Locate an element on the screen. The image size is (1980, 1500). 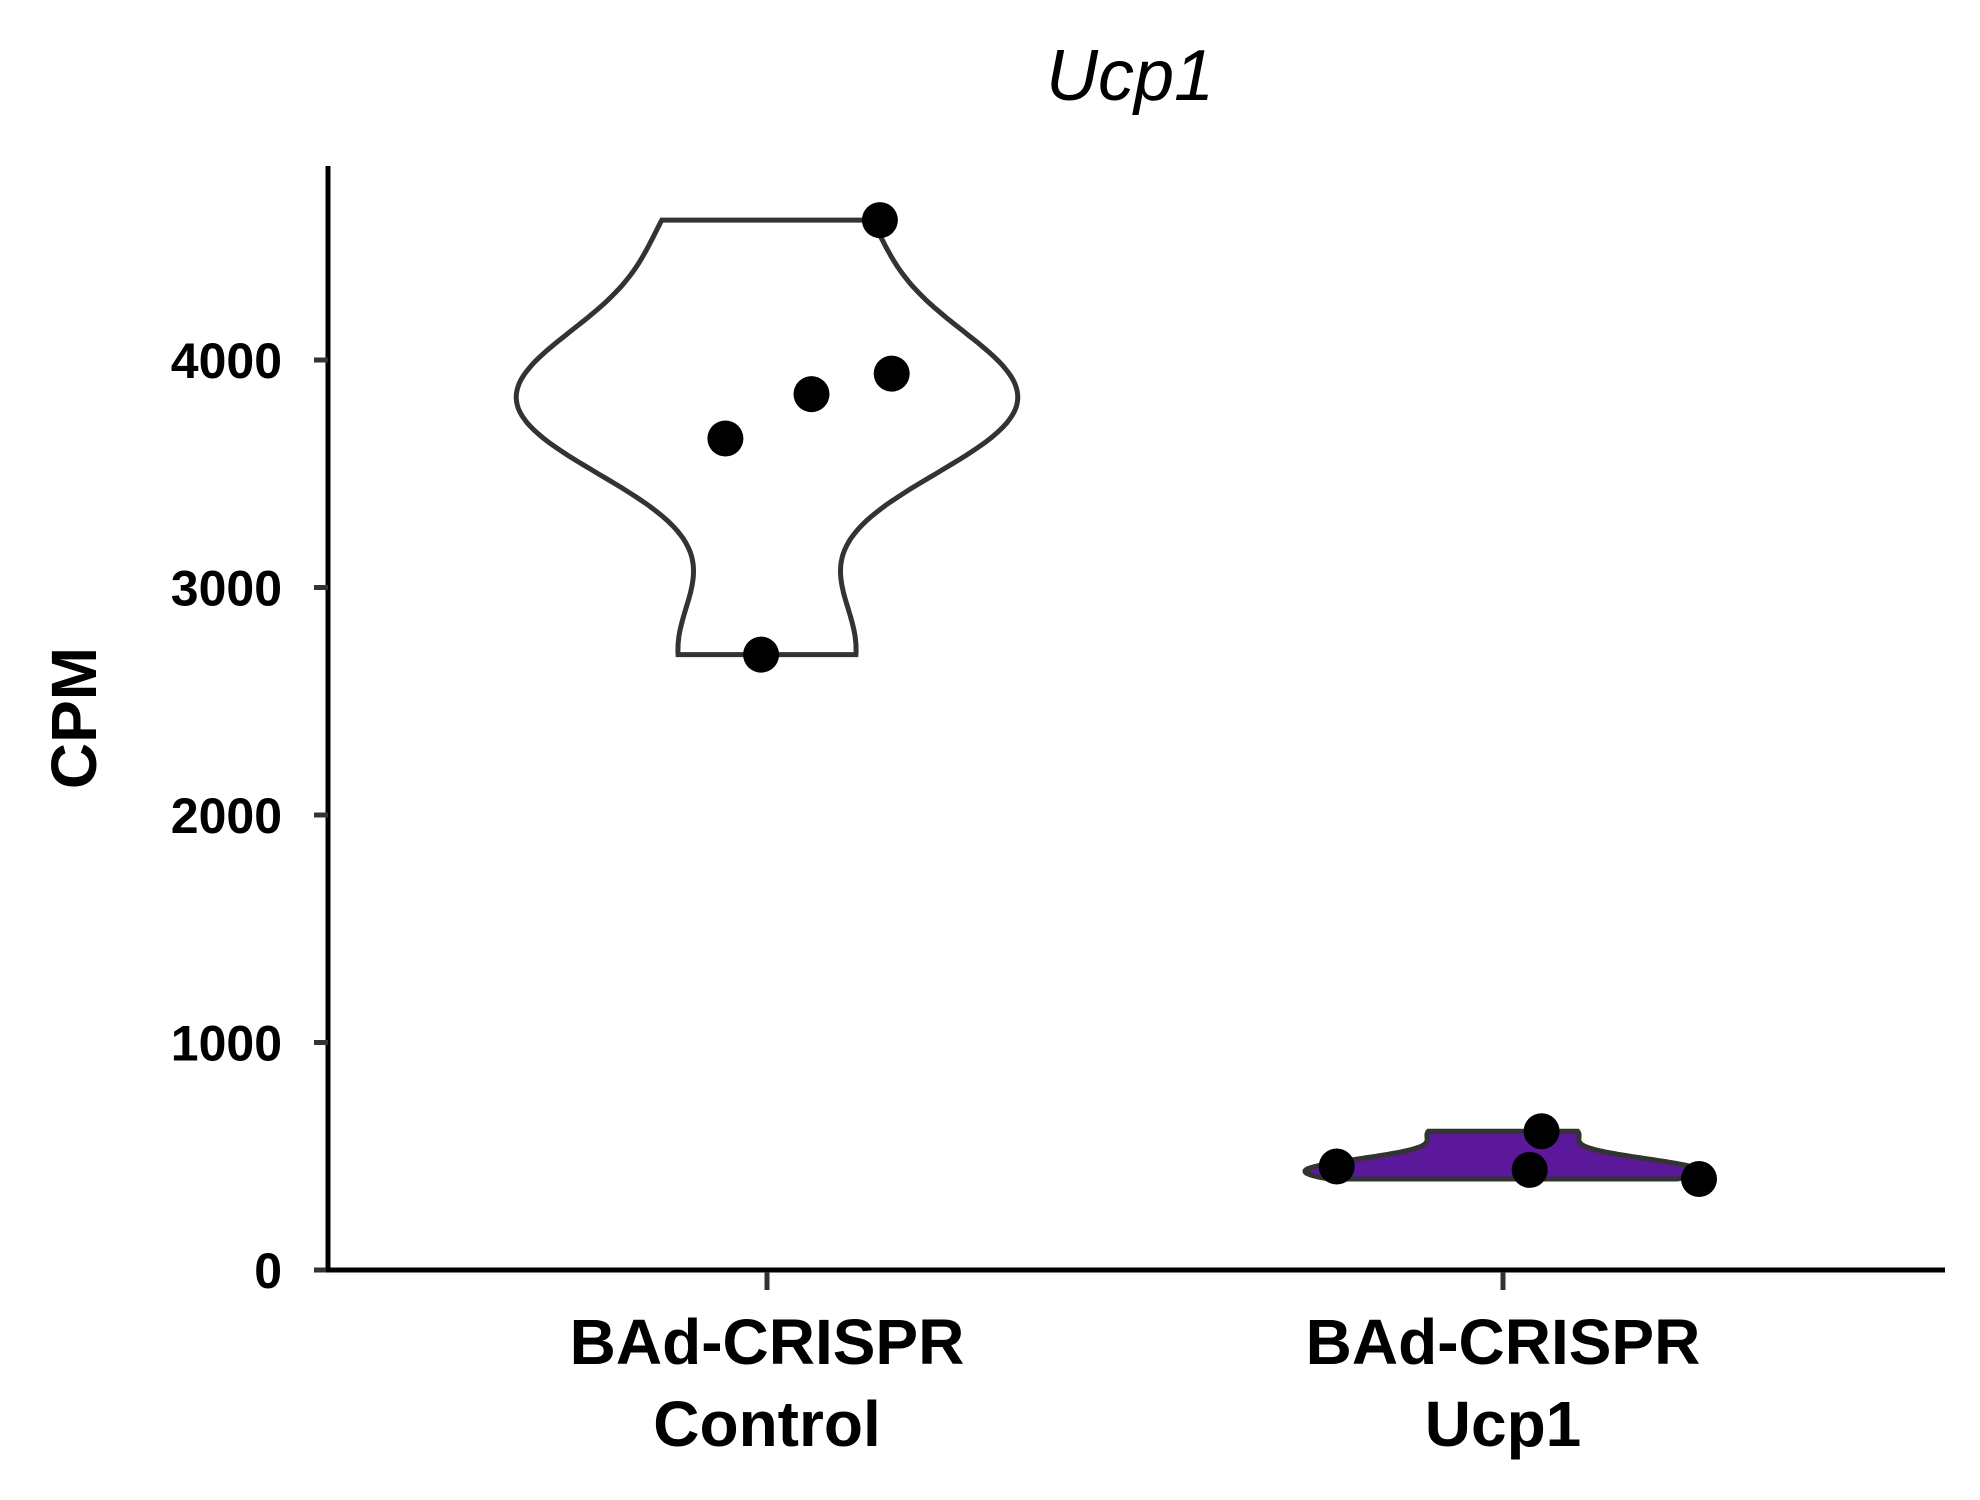
y-tick-label: 3000 is located at coordinates (226, 589).